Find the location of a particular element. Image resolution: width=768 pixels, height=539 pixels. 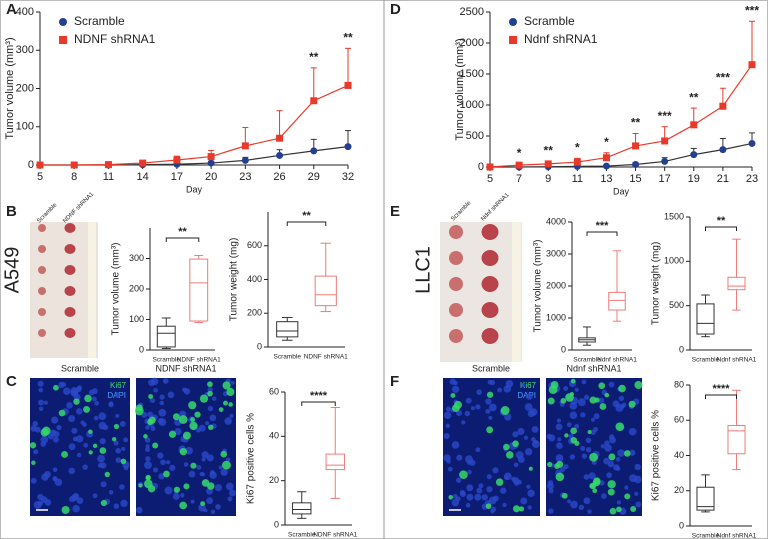

y-tick-label: 3000 is located at coordinates (556, 253).